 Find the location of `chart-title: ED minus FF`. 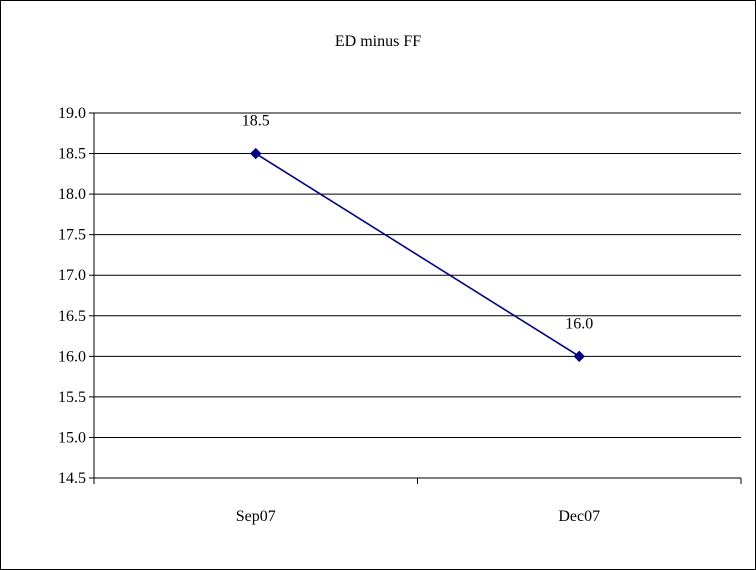

chart-title: ED minus FF is located at coordinates (378, 41).